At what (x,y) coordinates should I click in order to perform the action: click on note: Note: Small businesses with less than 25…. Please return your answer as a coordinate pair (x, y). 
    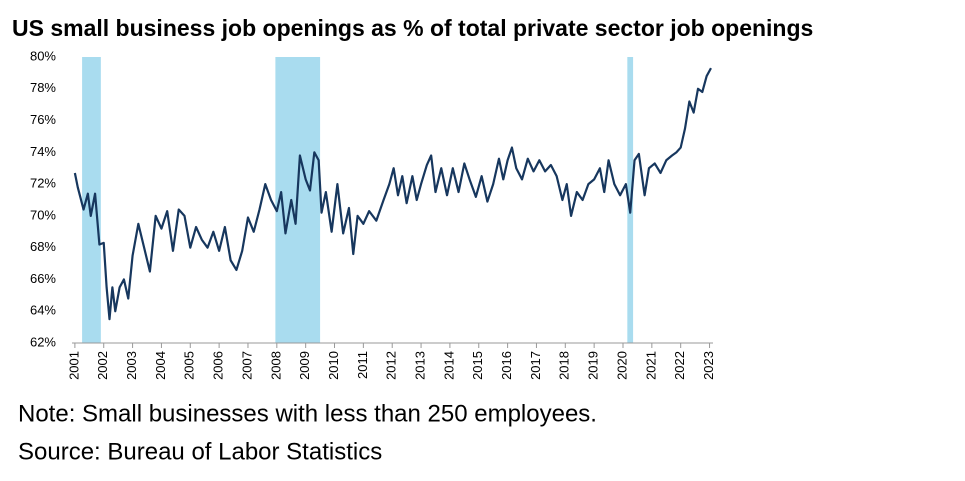
    Looking at the image, I should click on (307, 413).